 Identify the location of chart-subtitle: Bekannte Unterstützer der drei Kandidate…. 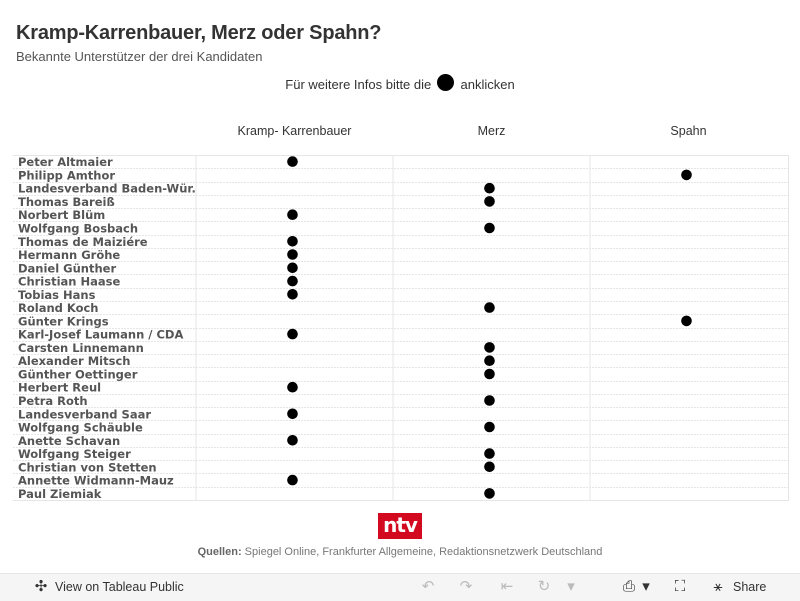
(139, 56).